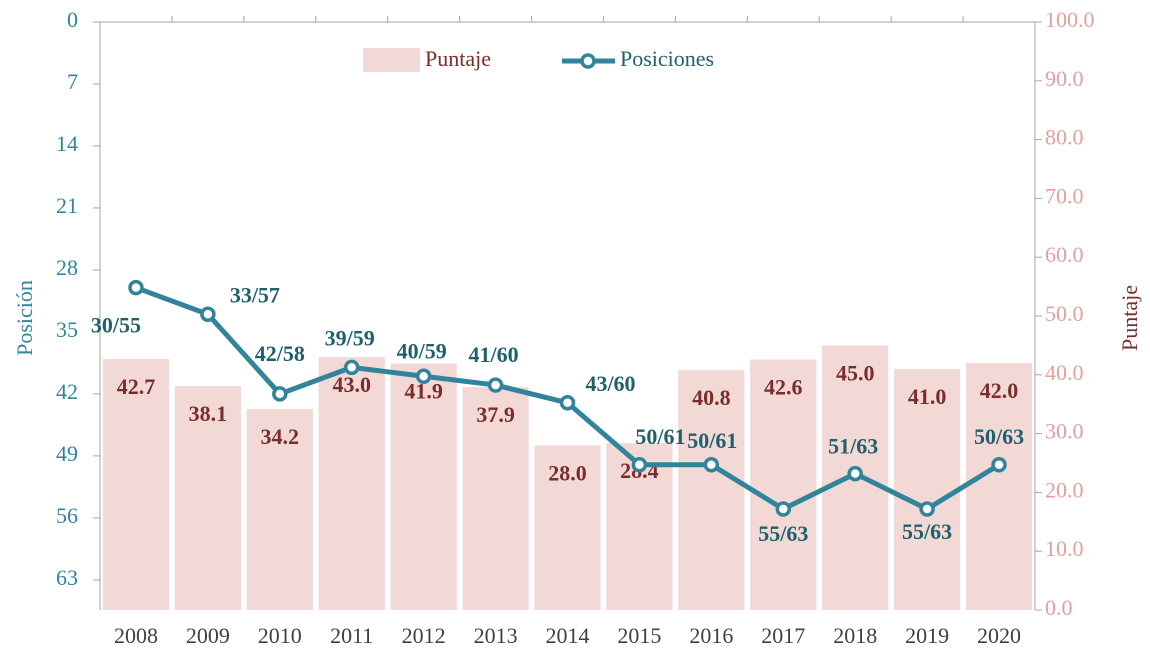 The width and height of the screenshot is (1150, 654). What do you see at coordinates (67, 577) in the screenshot?
I see `y-tick-label: 63` at bounding box center [67, 577].